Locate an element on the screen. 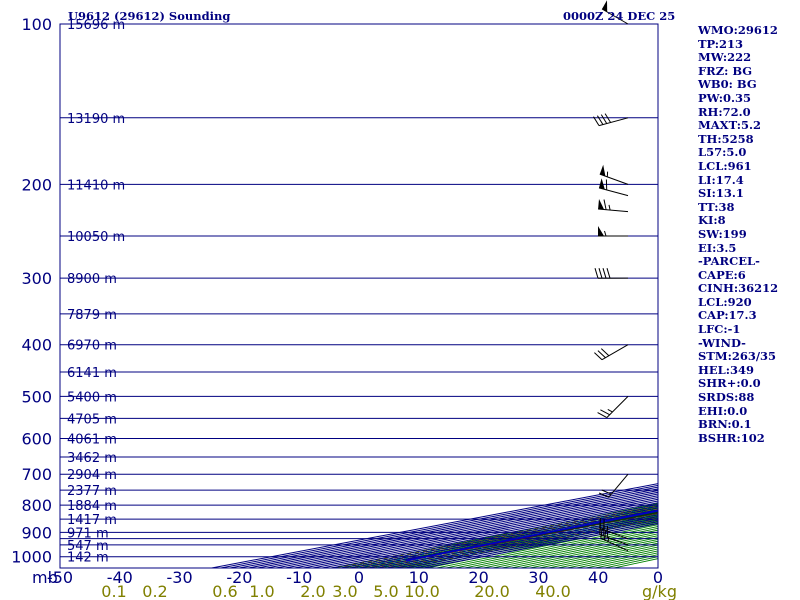 The image size is (800, 600). index-item: SW:199 is located at coordinates (722, 233).